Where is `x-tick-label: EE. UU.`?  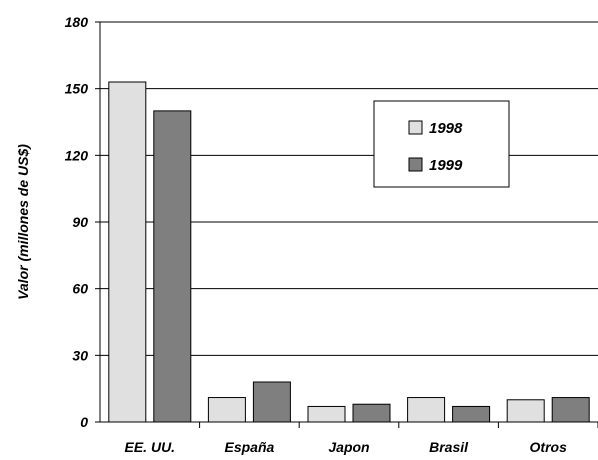 x-tick-label: EE. UU. is located at coordinates (150, 447).